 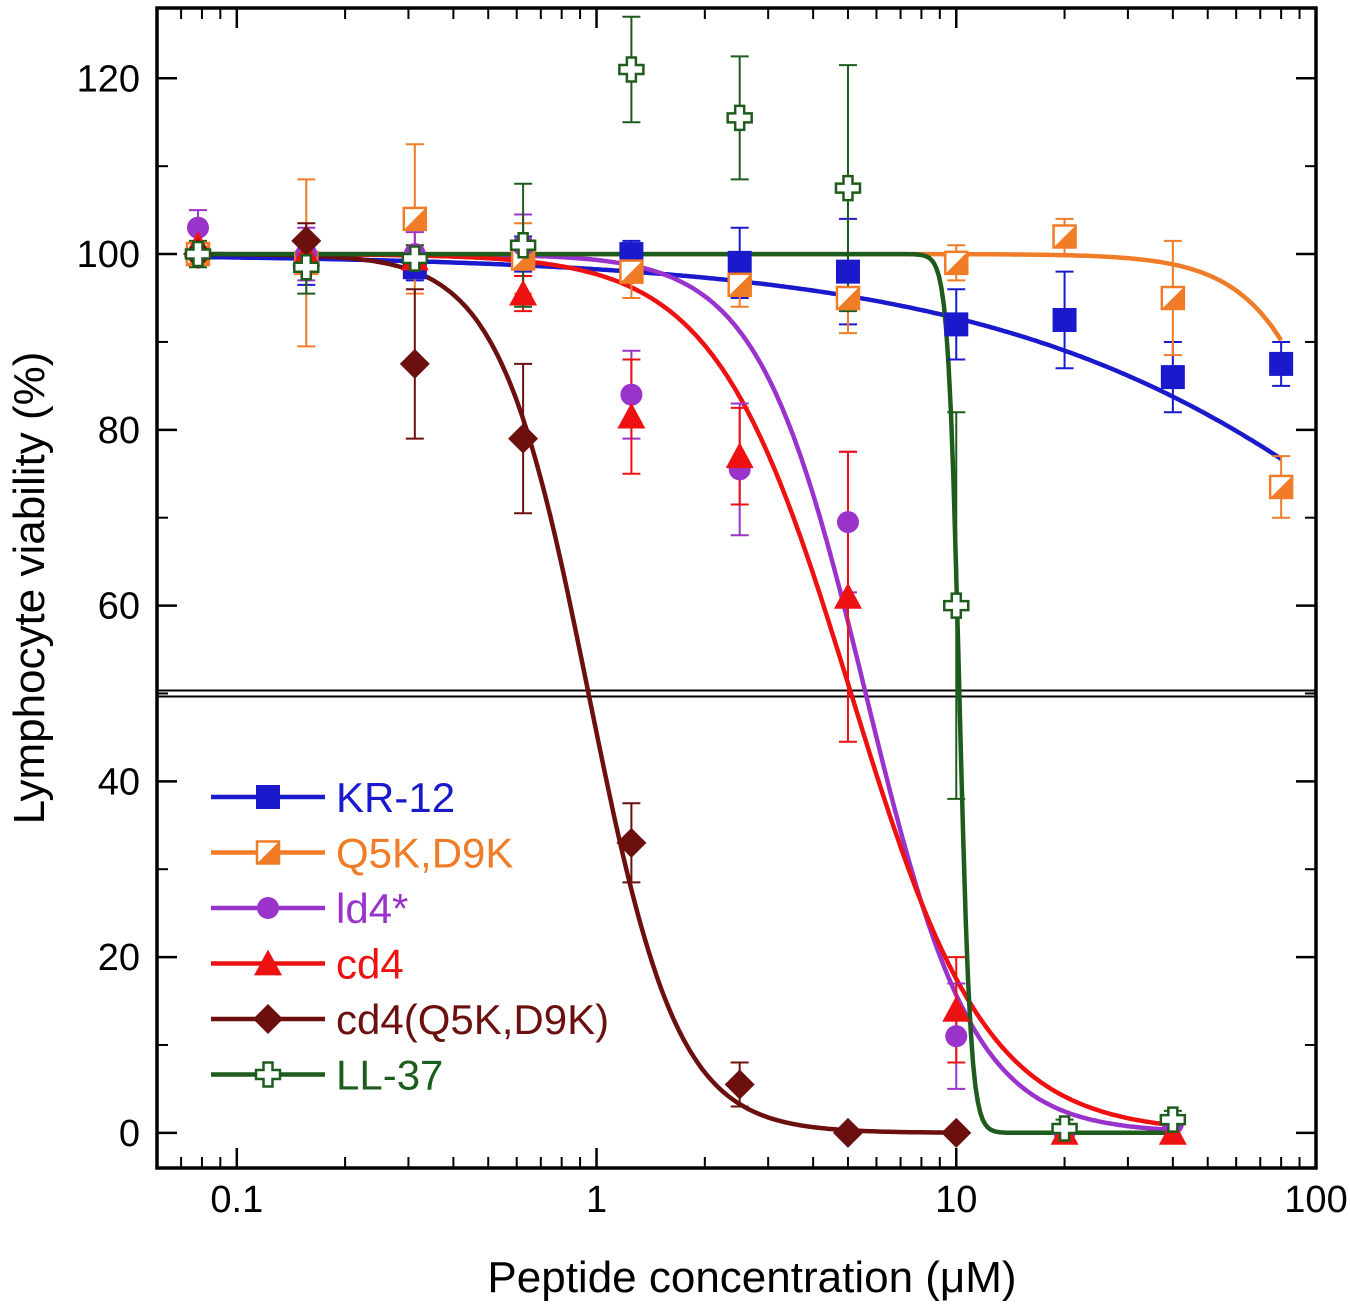 What do you see at coordinates (372, 908) in the screenshot?
I see `legend-label: ld4*` at bounding box center [372, 908].